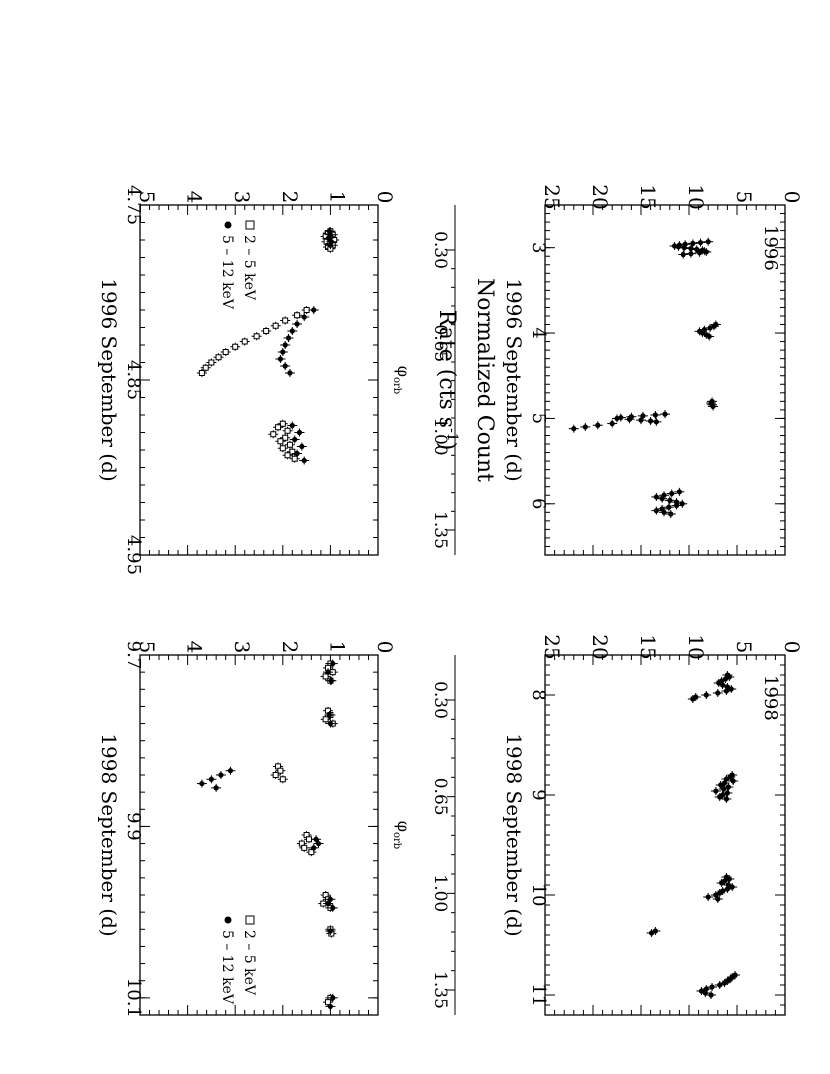 The width and height of the screenshot is (830, 1074). Describe the element at coordinates (538, 247) in the screenshot. I see `x-tick-label: 3` at that location.